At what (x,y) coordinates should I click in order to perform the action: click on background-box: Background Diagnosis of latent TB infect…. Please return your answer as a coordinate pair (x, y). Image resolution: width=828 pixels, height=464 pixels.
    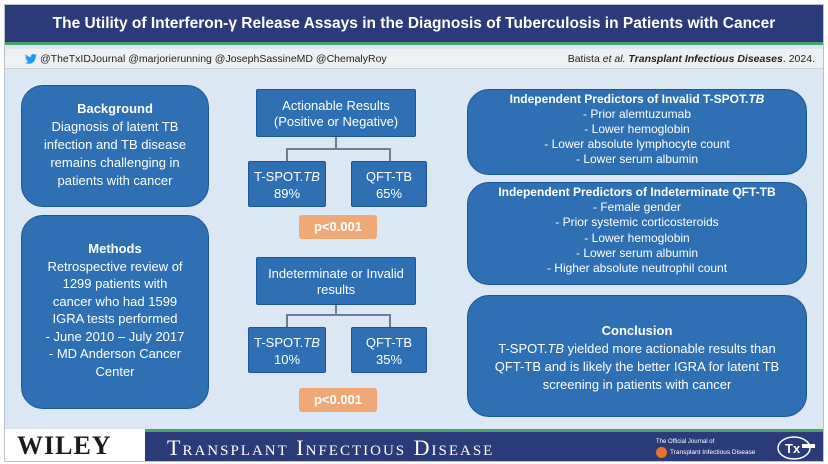
    Looking at the image, I should click on (115, 146).